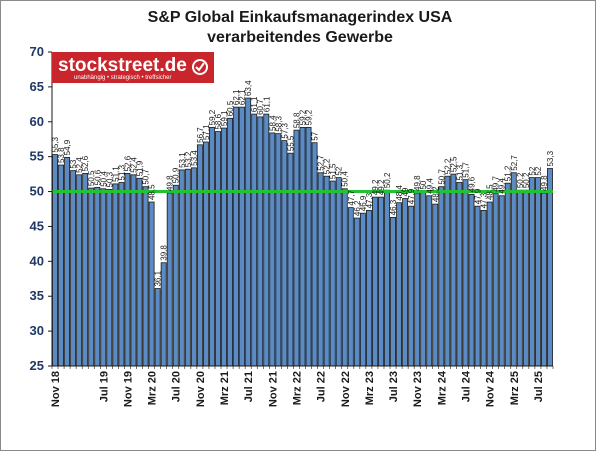 This screenshot has height=451, width=596. I want to click on data-label: 49,2, so click(375, 187).